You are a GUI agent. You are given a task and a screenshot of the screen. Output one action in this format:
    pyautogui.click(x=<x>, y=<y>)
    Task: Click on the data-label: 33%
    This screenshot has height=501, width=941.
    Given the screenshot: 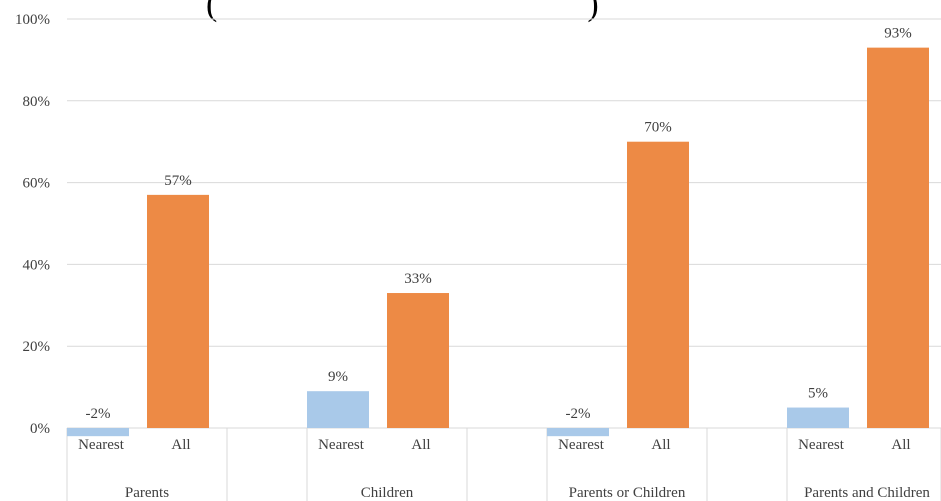 What is the action you would take?
    pyautogui.click(x=418, y=279)
    